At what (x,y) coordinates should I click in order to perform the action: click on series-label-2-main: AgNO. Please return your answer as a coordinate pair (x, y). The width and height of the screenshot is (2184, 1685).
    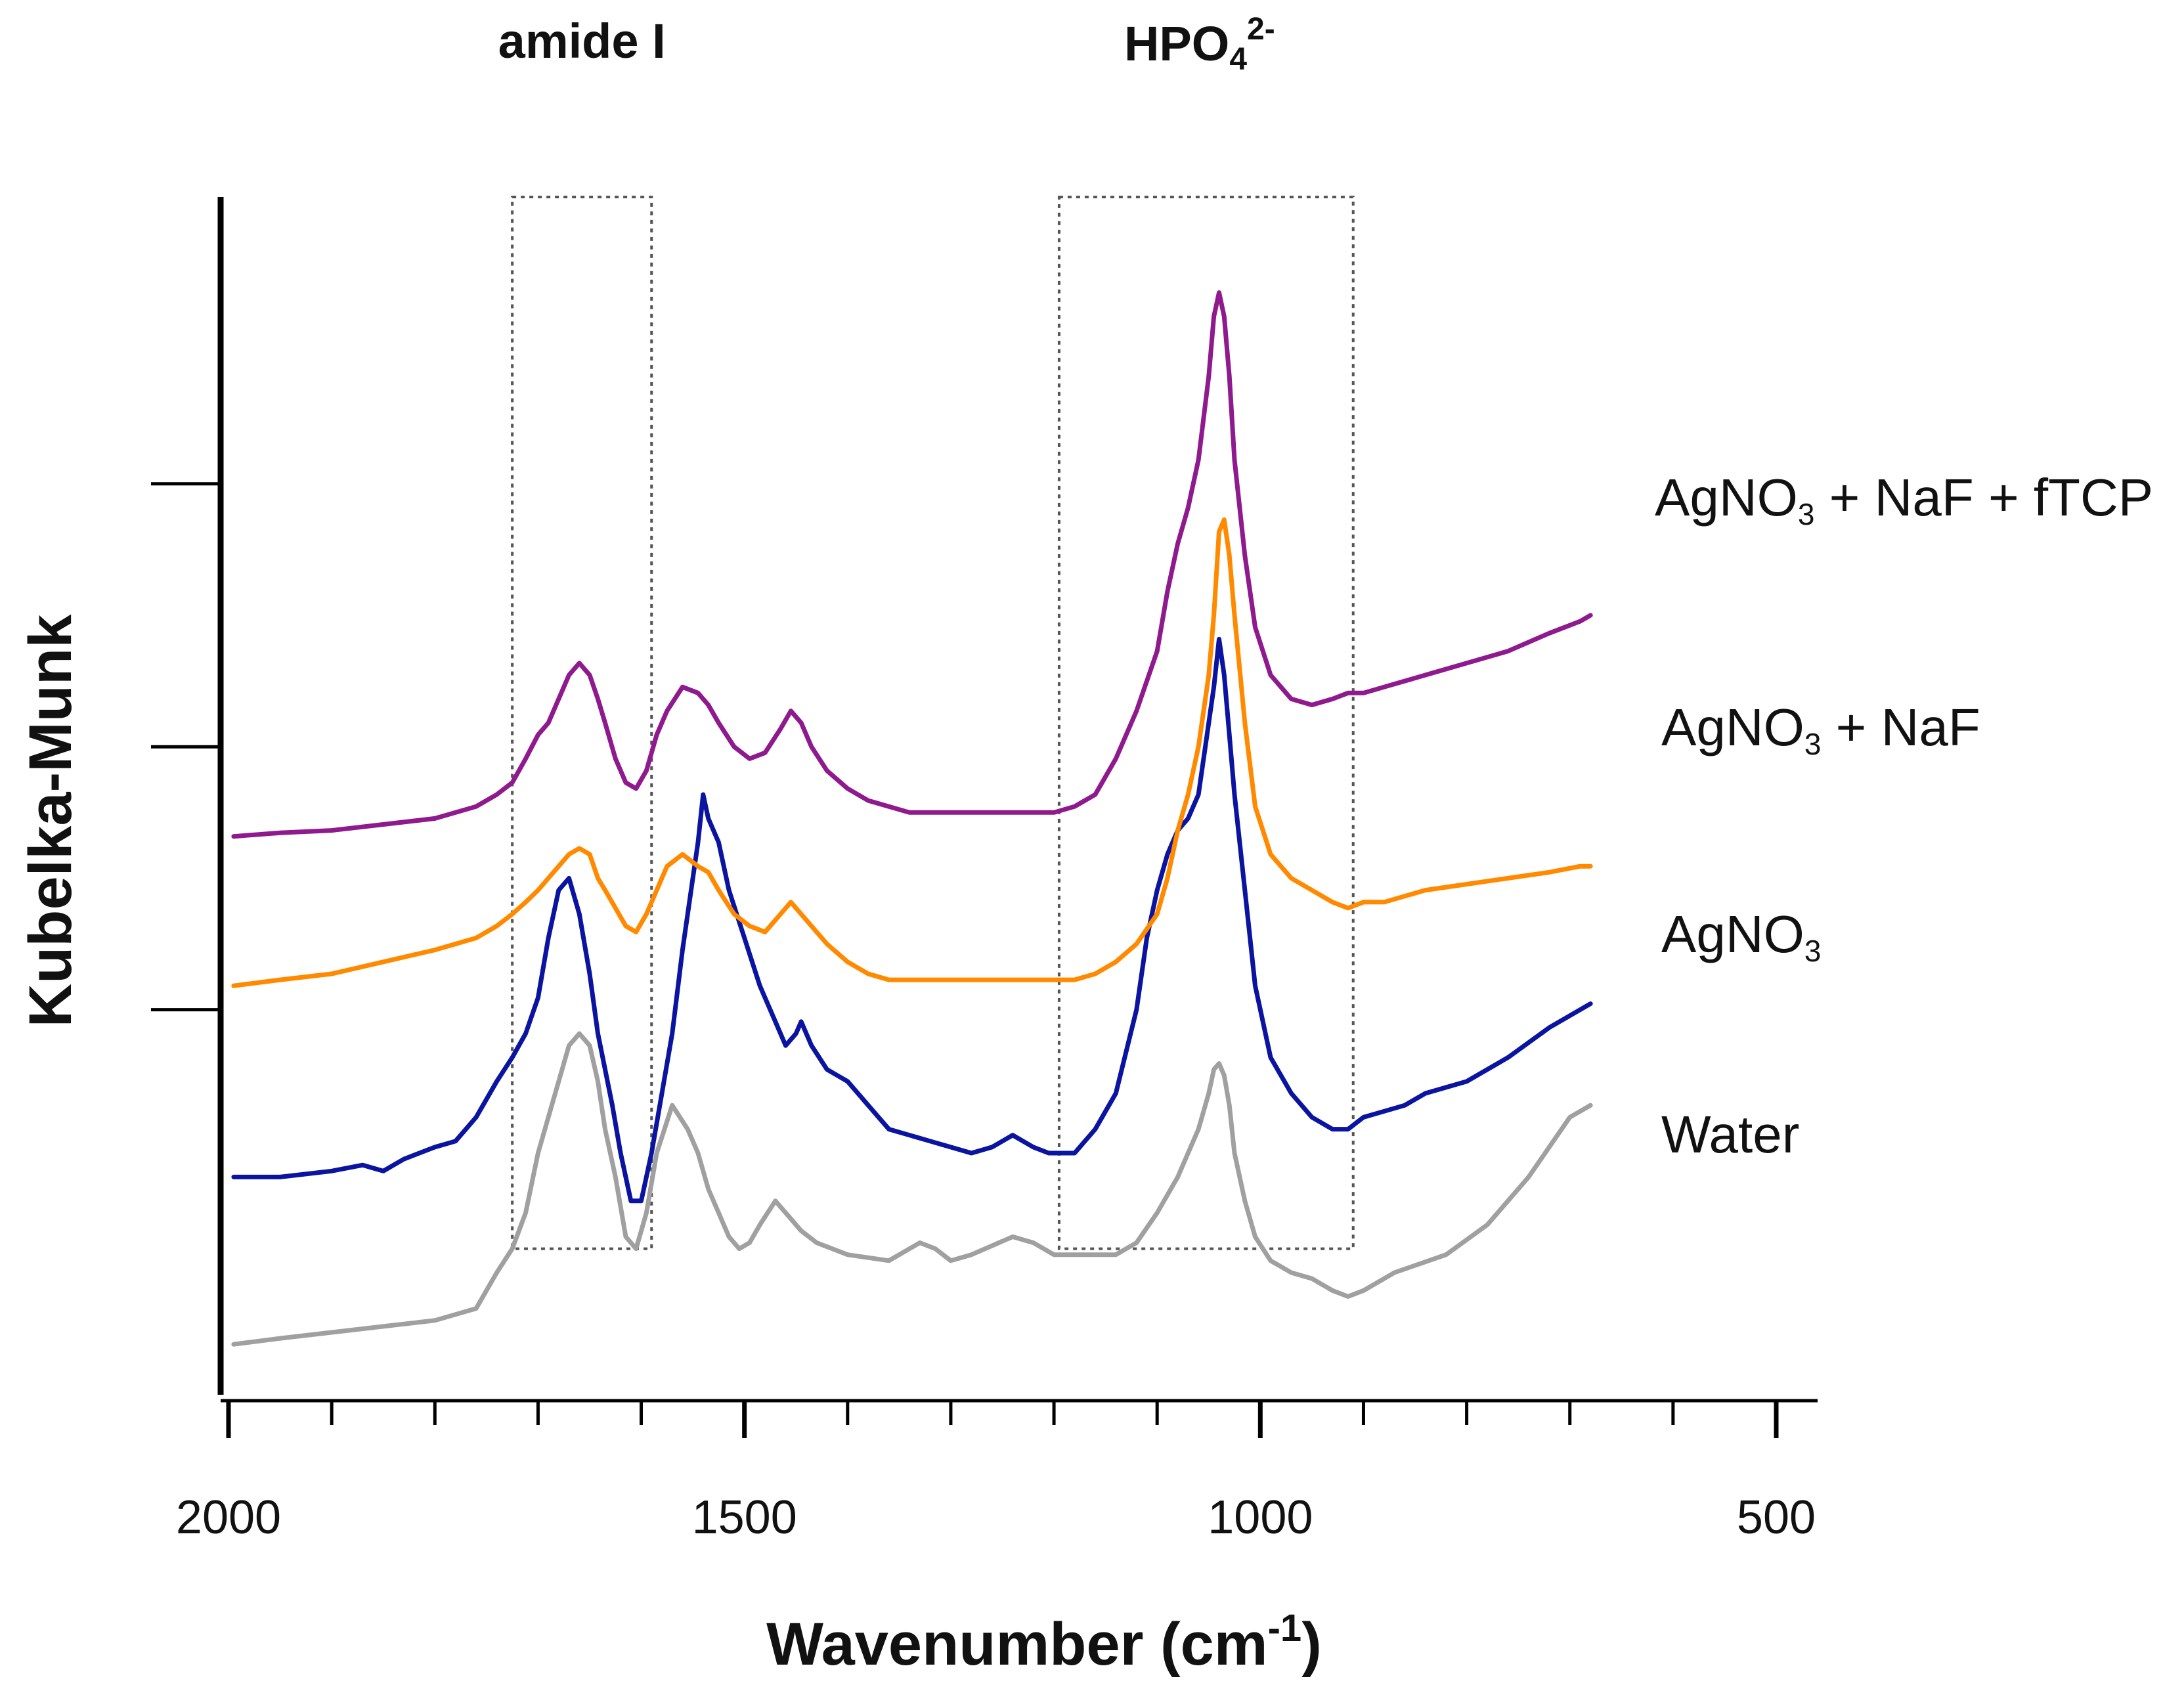
    Looking at the image, I should click on (1732, 727).